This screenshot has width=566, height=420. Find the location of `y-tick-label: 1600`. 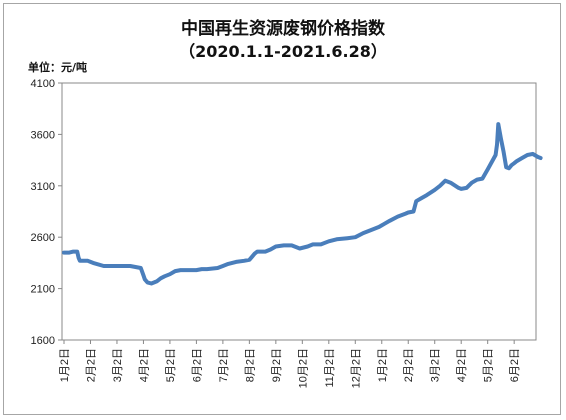

y-tick-label: 1600 is located at coordinates (43, 341).